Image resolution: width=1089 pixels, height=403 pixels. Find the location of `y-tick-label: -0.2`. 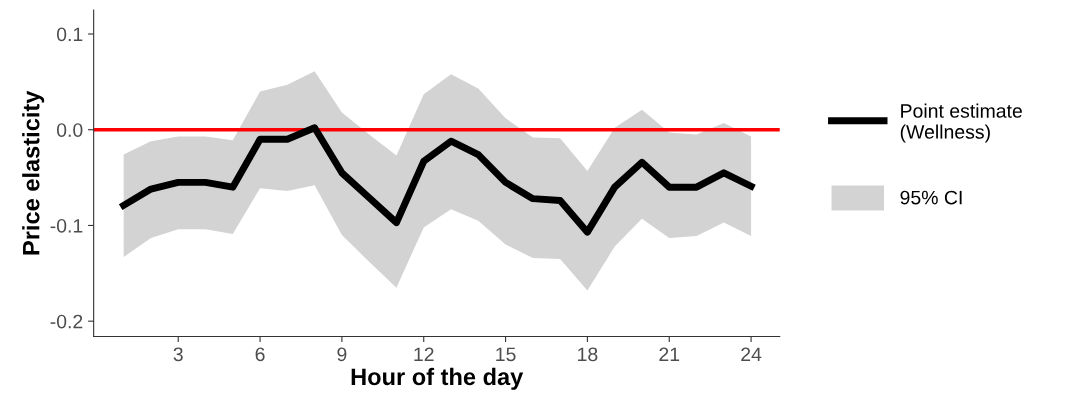

y-tick-label: -0.2 is located at coordinates (66, 321).